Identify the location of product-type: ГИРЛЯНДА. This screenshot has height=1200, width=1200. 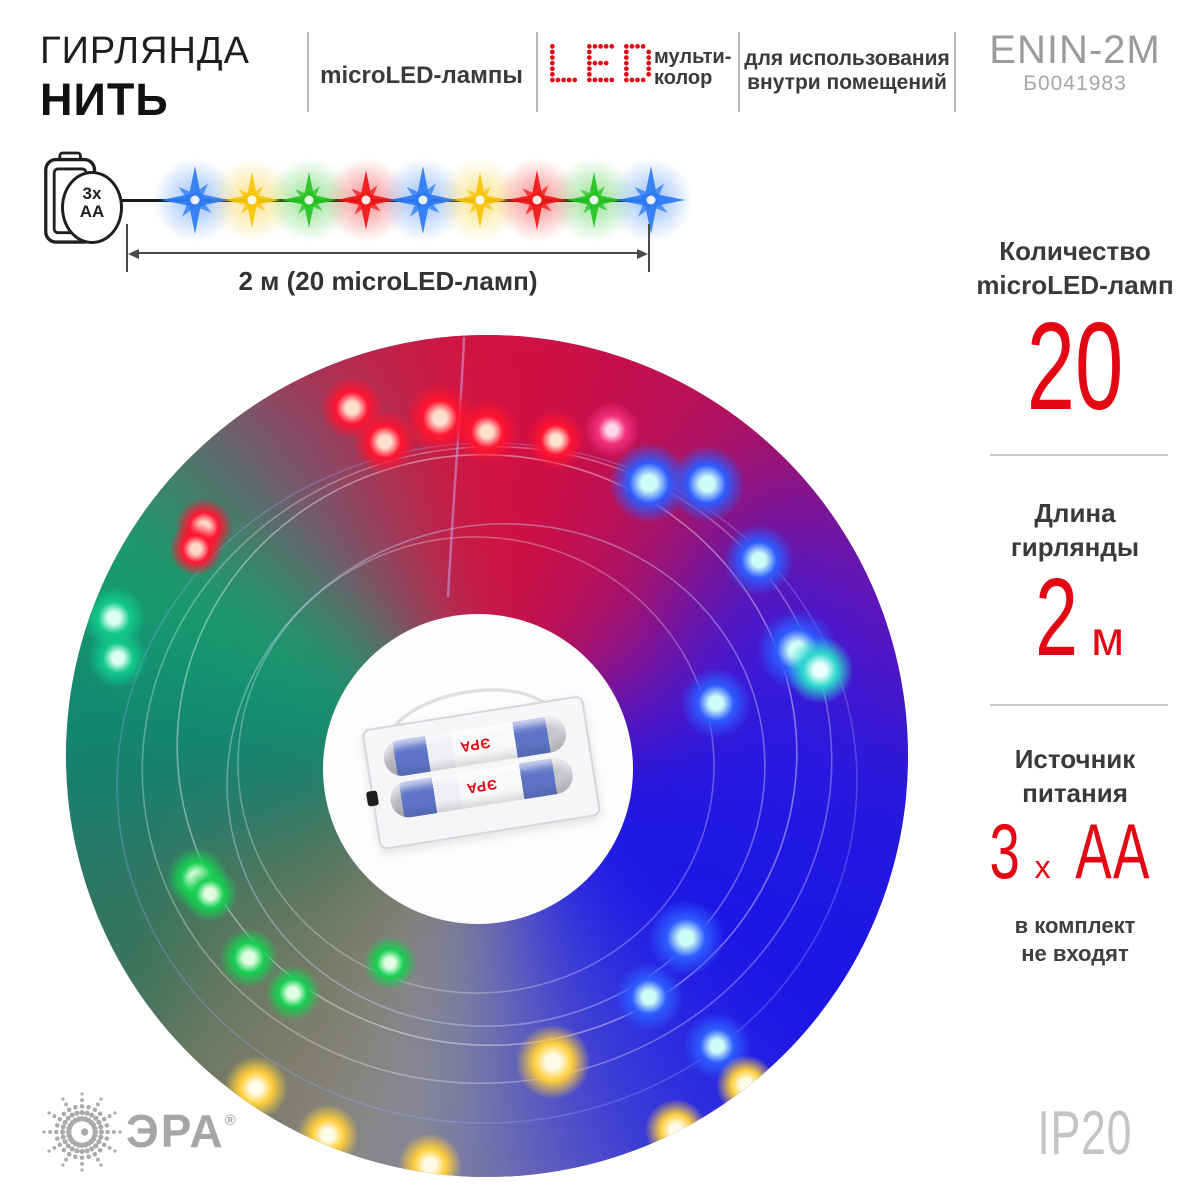
(145, 51).